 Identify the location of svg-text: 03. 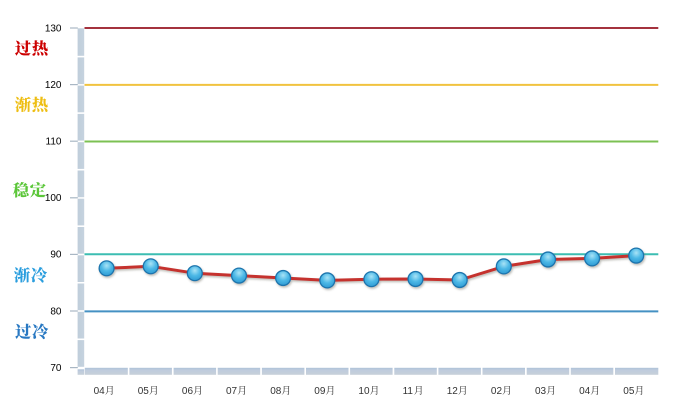
(541, 391).